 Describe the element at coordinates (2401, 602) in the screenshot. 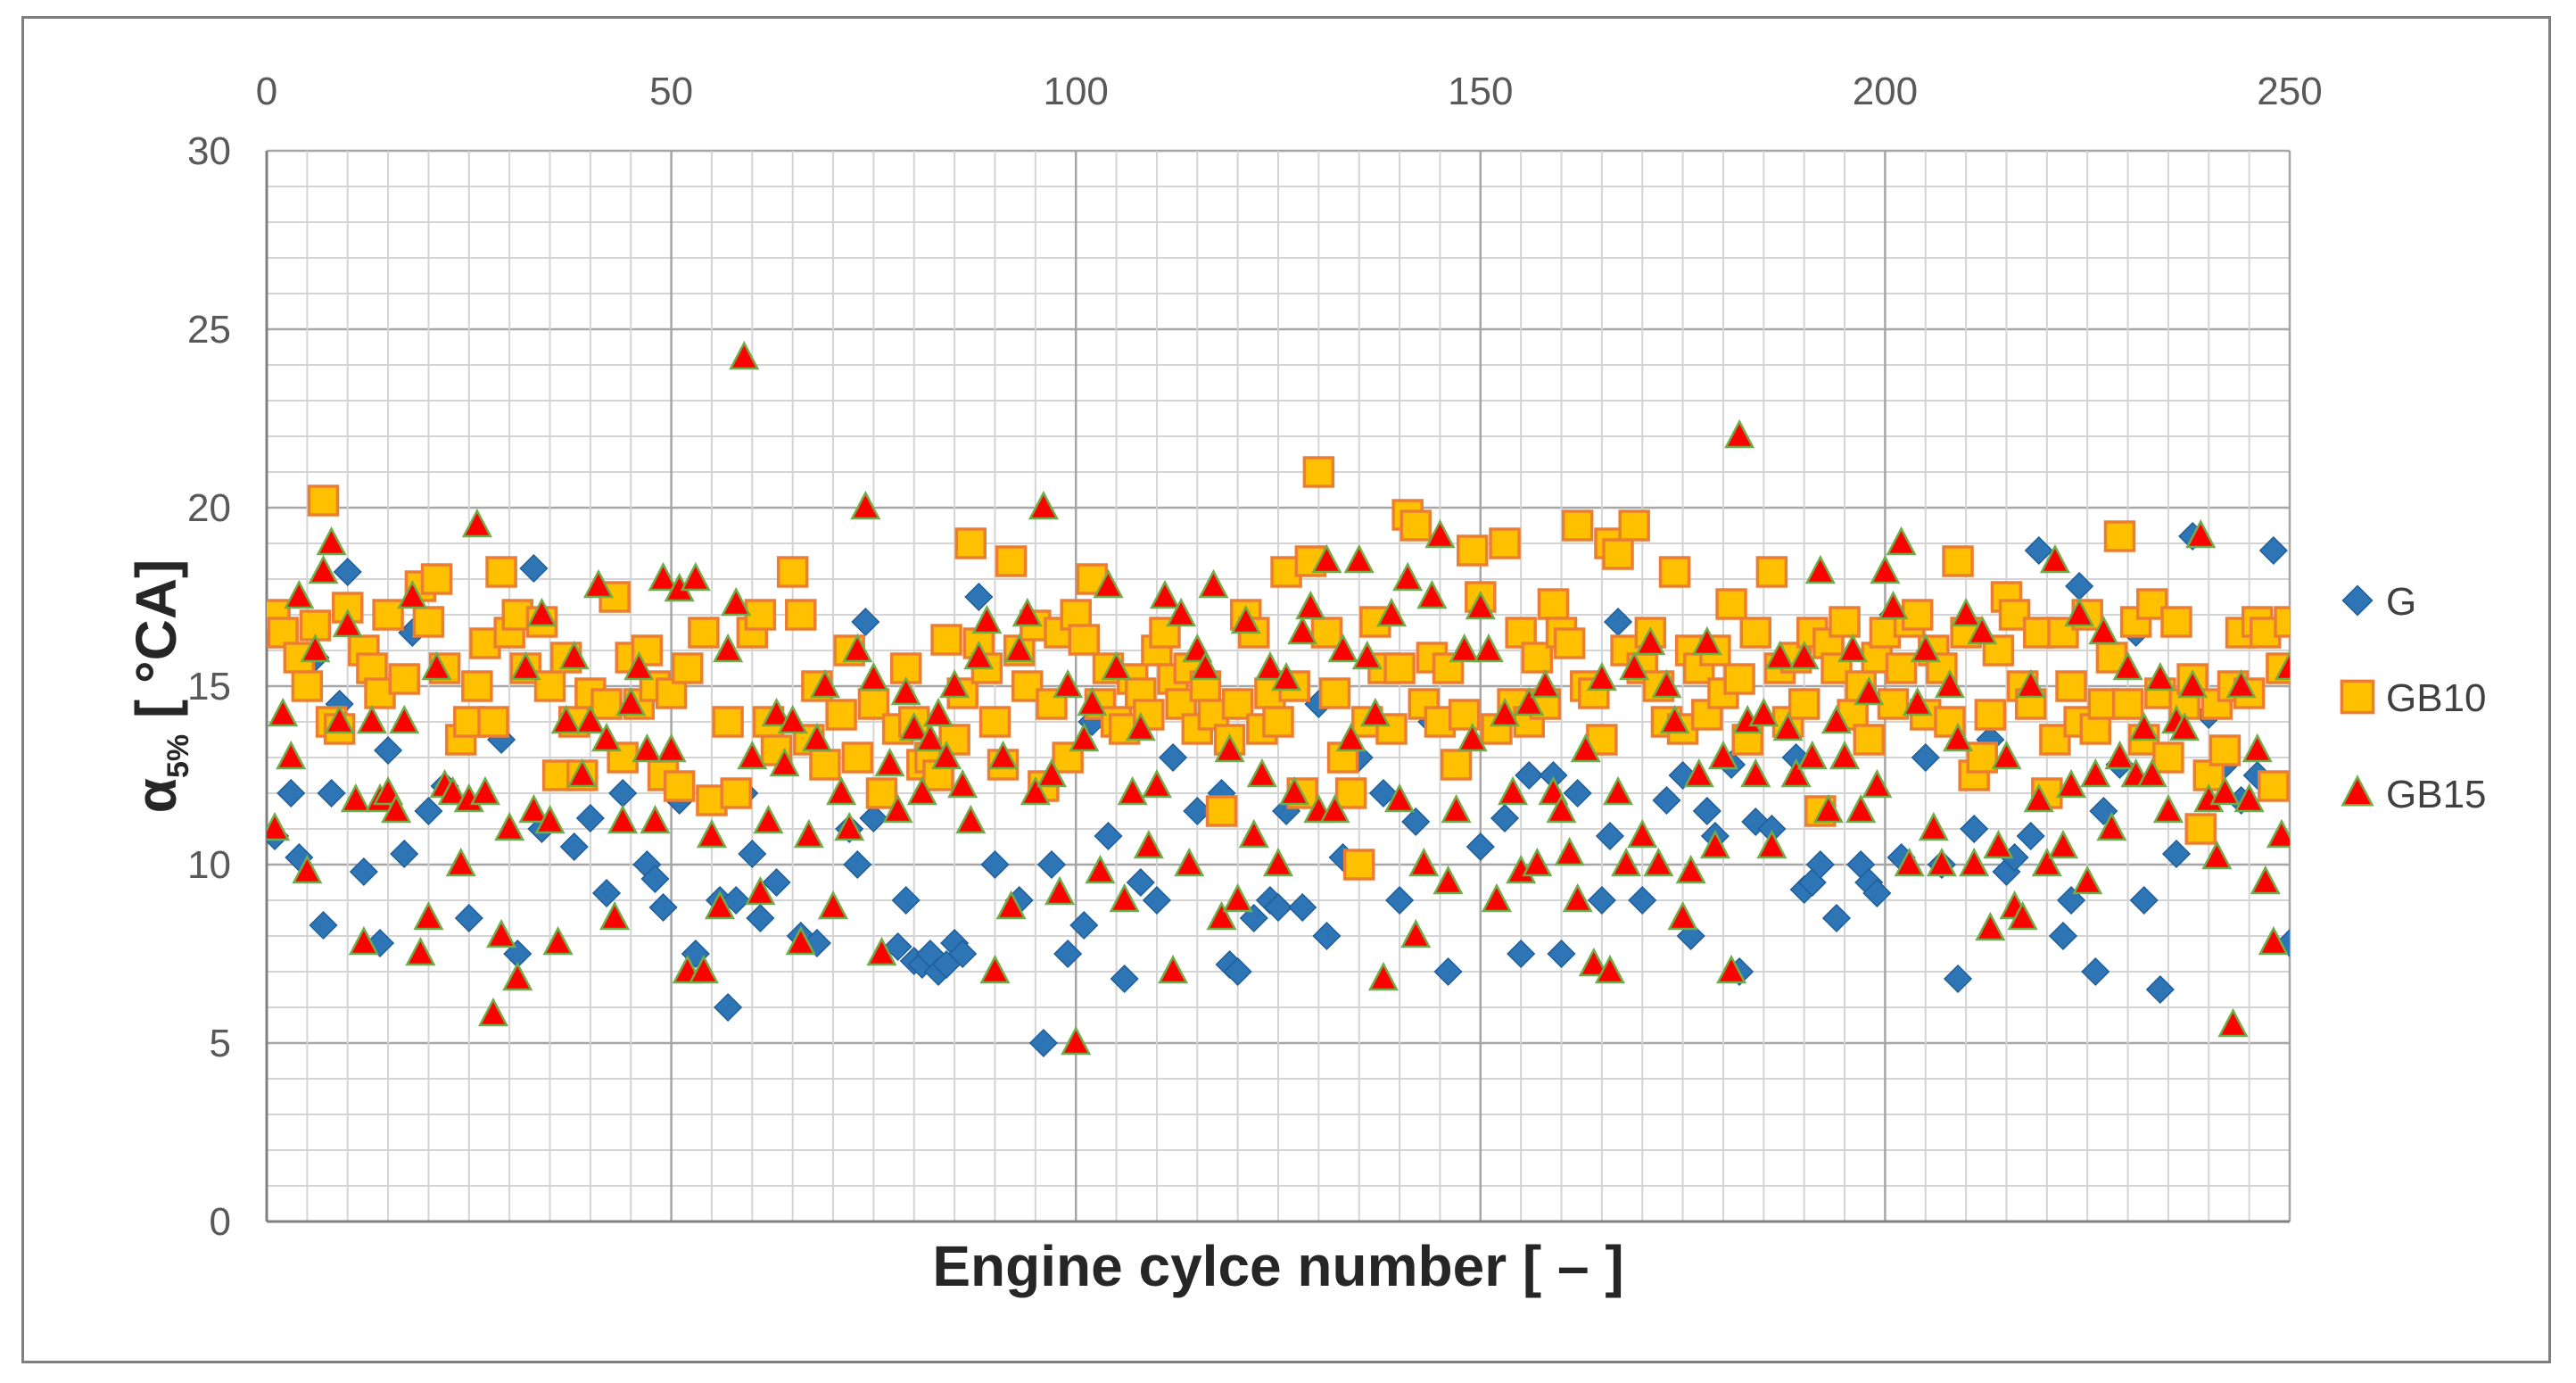

I see `legend-label: G` at that location.